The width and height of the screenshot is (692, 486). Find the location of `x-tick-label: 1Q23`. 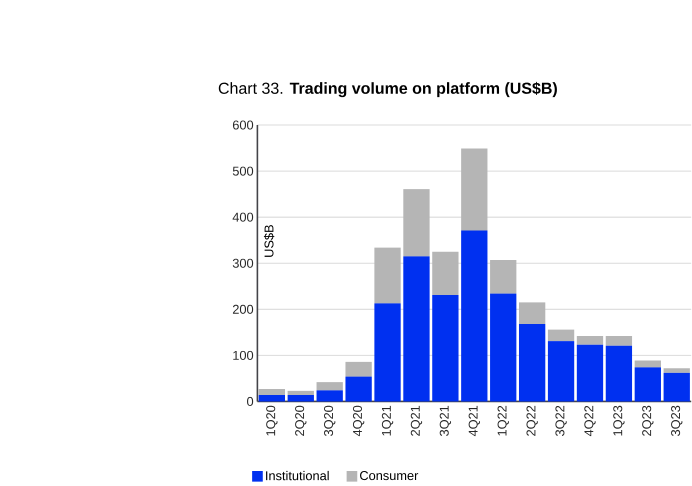

x-tick-label: 1Q23 is located at coordinates (619, 421).